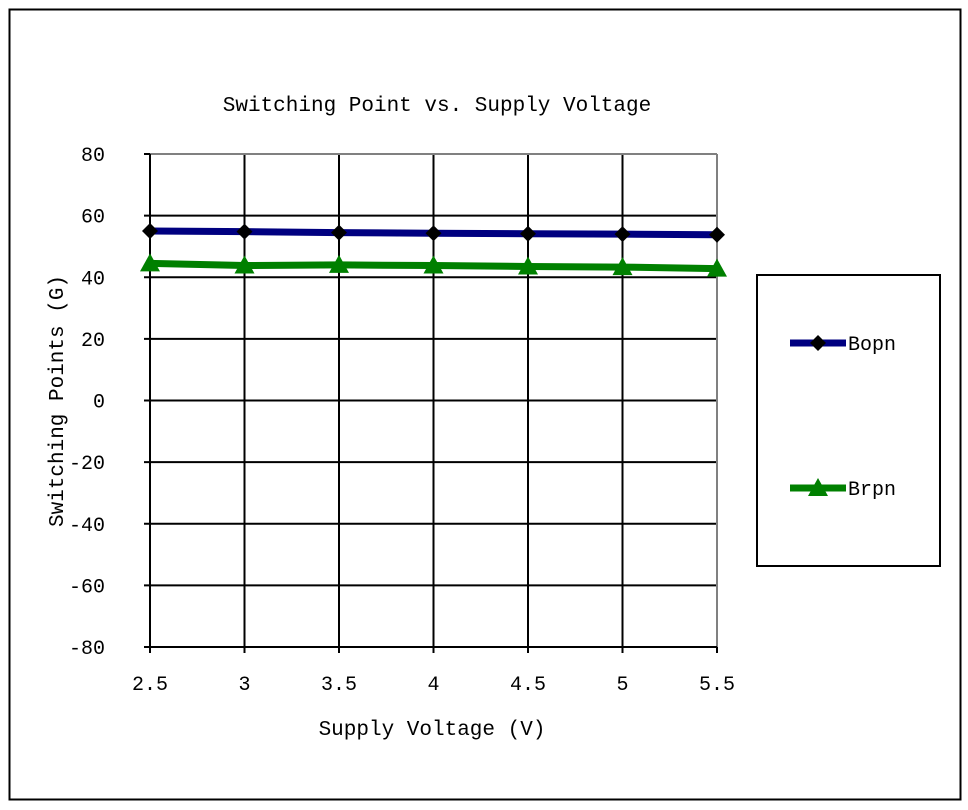  I want to click on y-tick-label: -20, so click(87, 464).